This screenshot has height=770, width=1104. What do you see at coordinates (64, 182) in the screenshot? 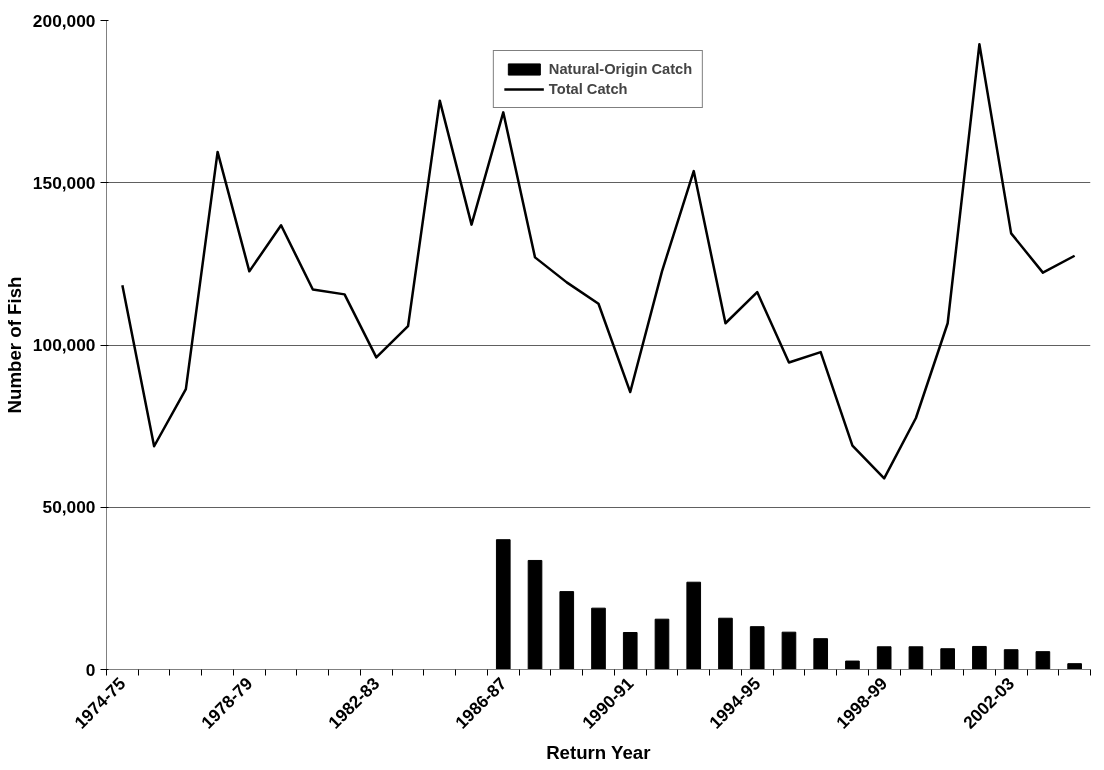
I see `y-tick-label: 150,000` at bounding box center [64, 182].